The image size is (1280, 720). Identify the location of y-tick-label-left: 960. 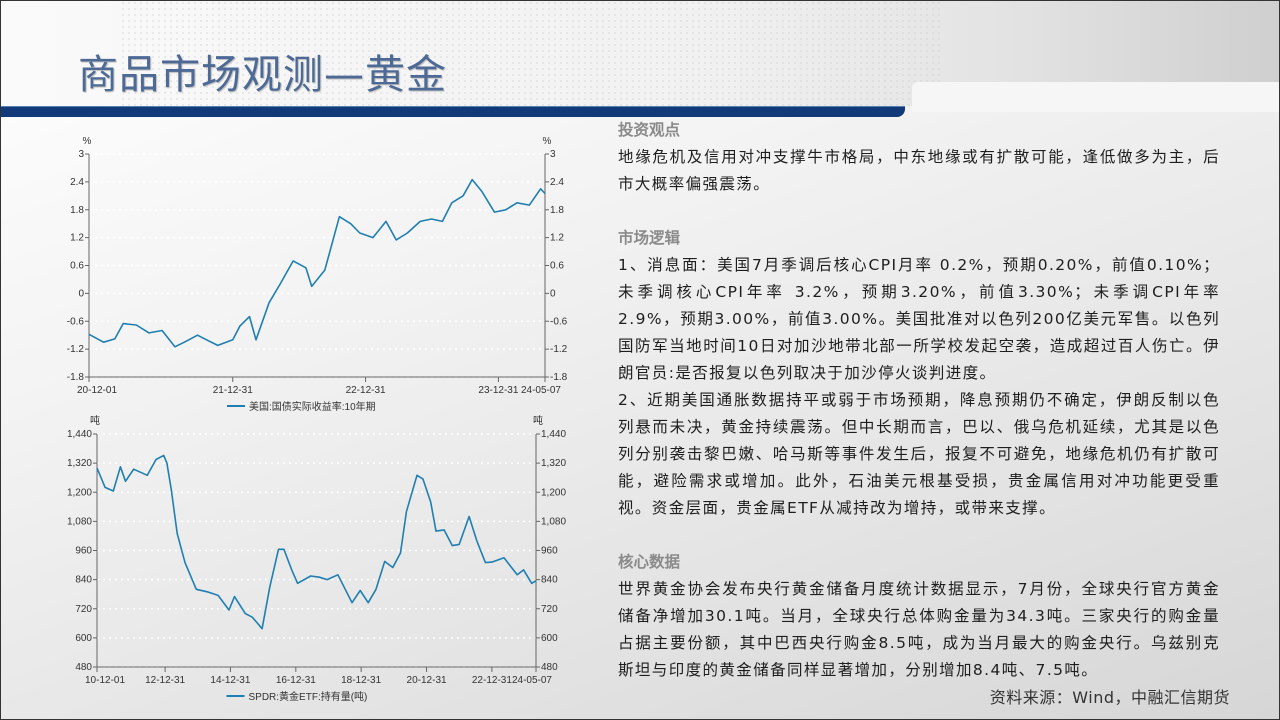
(83, 551).